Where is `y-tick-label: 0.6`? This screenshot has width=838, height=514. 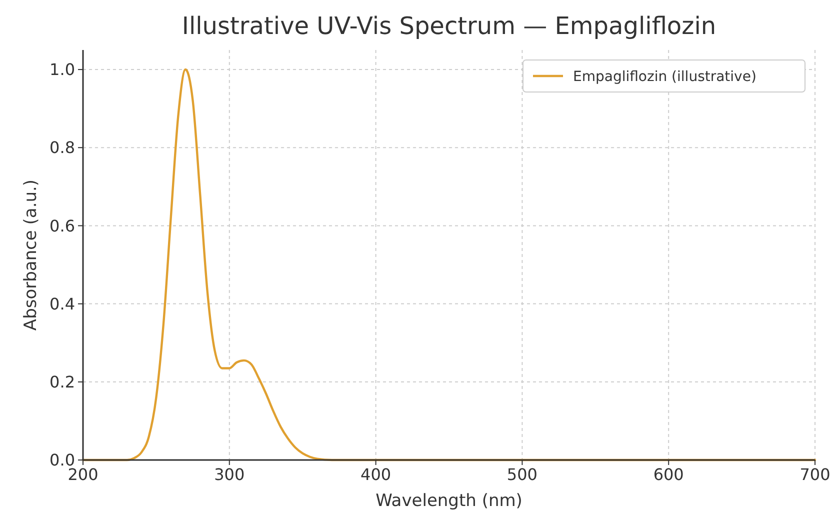 y-tick-label: 0.6 is located at coordinates (62, 226).